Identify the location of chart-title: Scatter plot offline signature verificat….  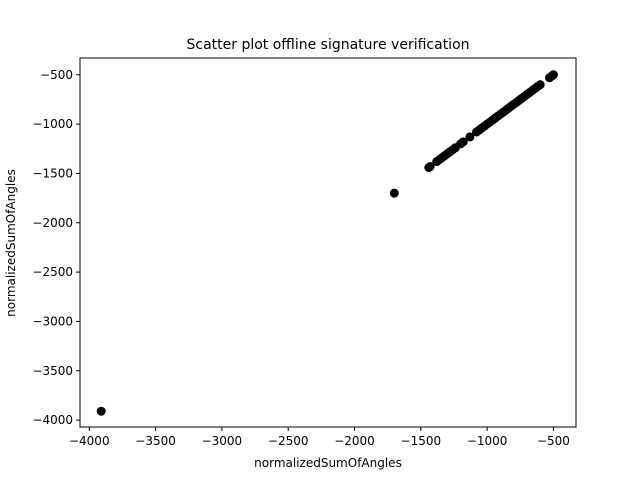
(327, 45).